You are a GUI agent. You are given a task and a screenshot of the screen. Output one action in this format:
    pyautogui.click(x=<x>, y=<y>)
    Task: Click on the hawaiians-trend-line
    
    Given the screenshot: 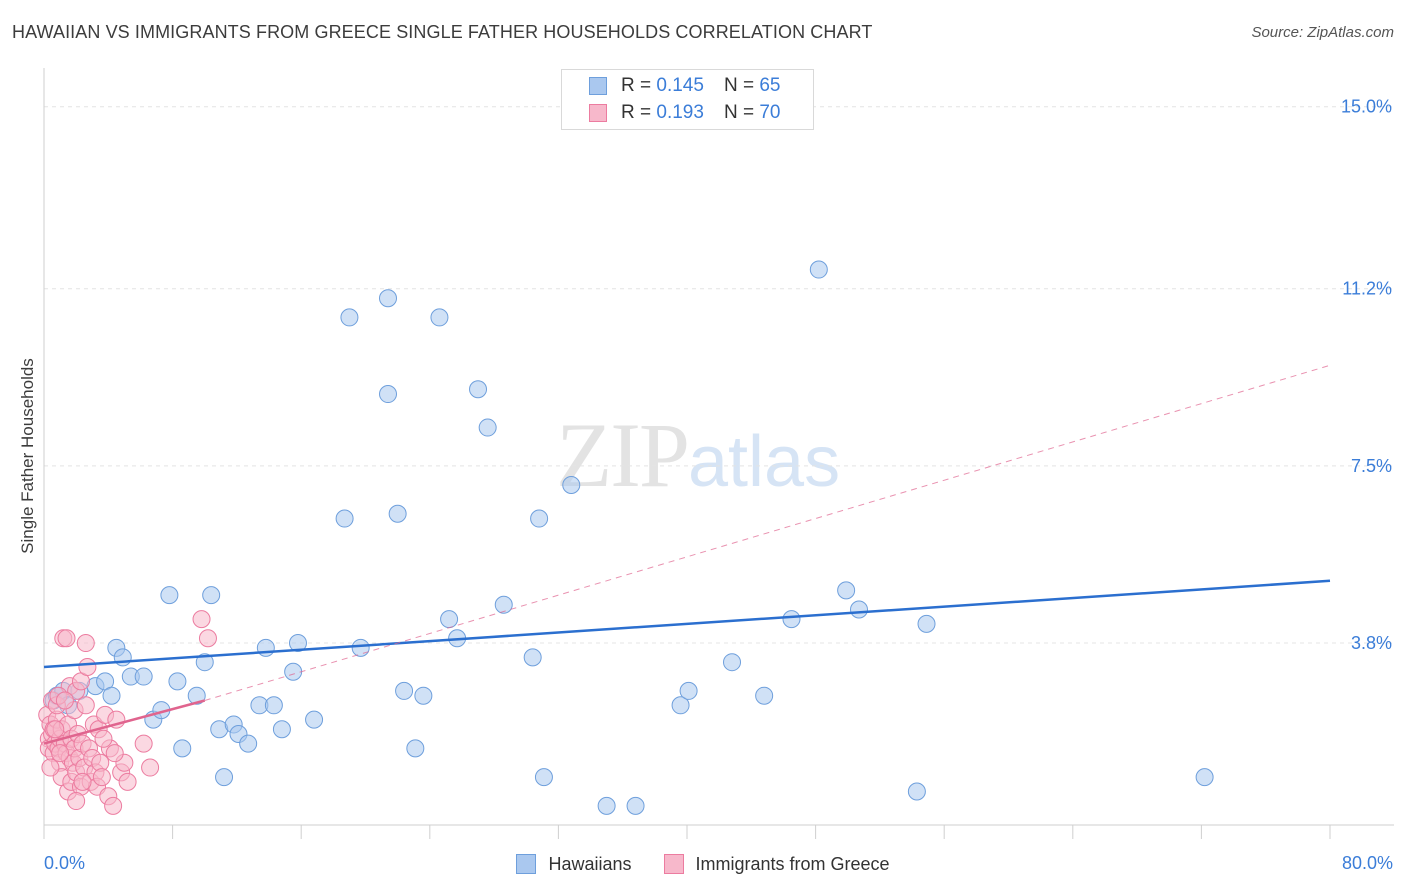 What is the action you would take?
    pyautogui.click(x=687, y=624)
    